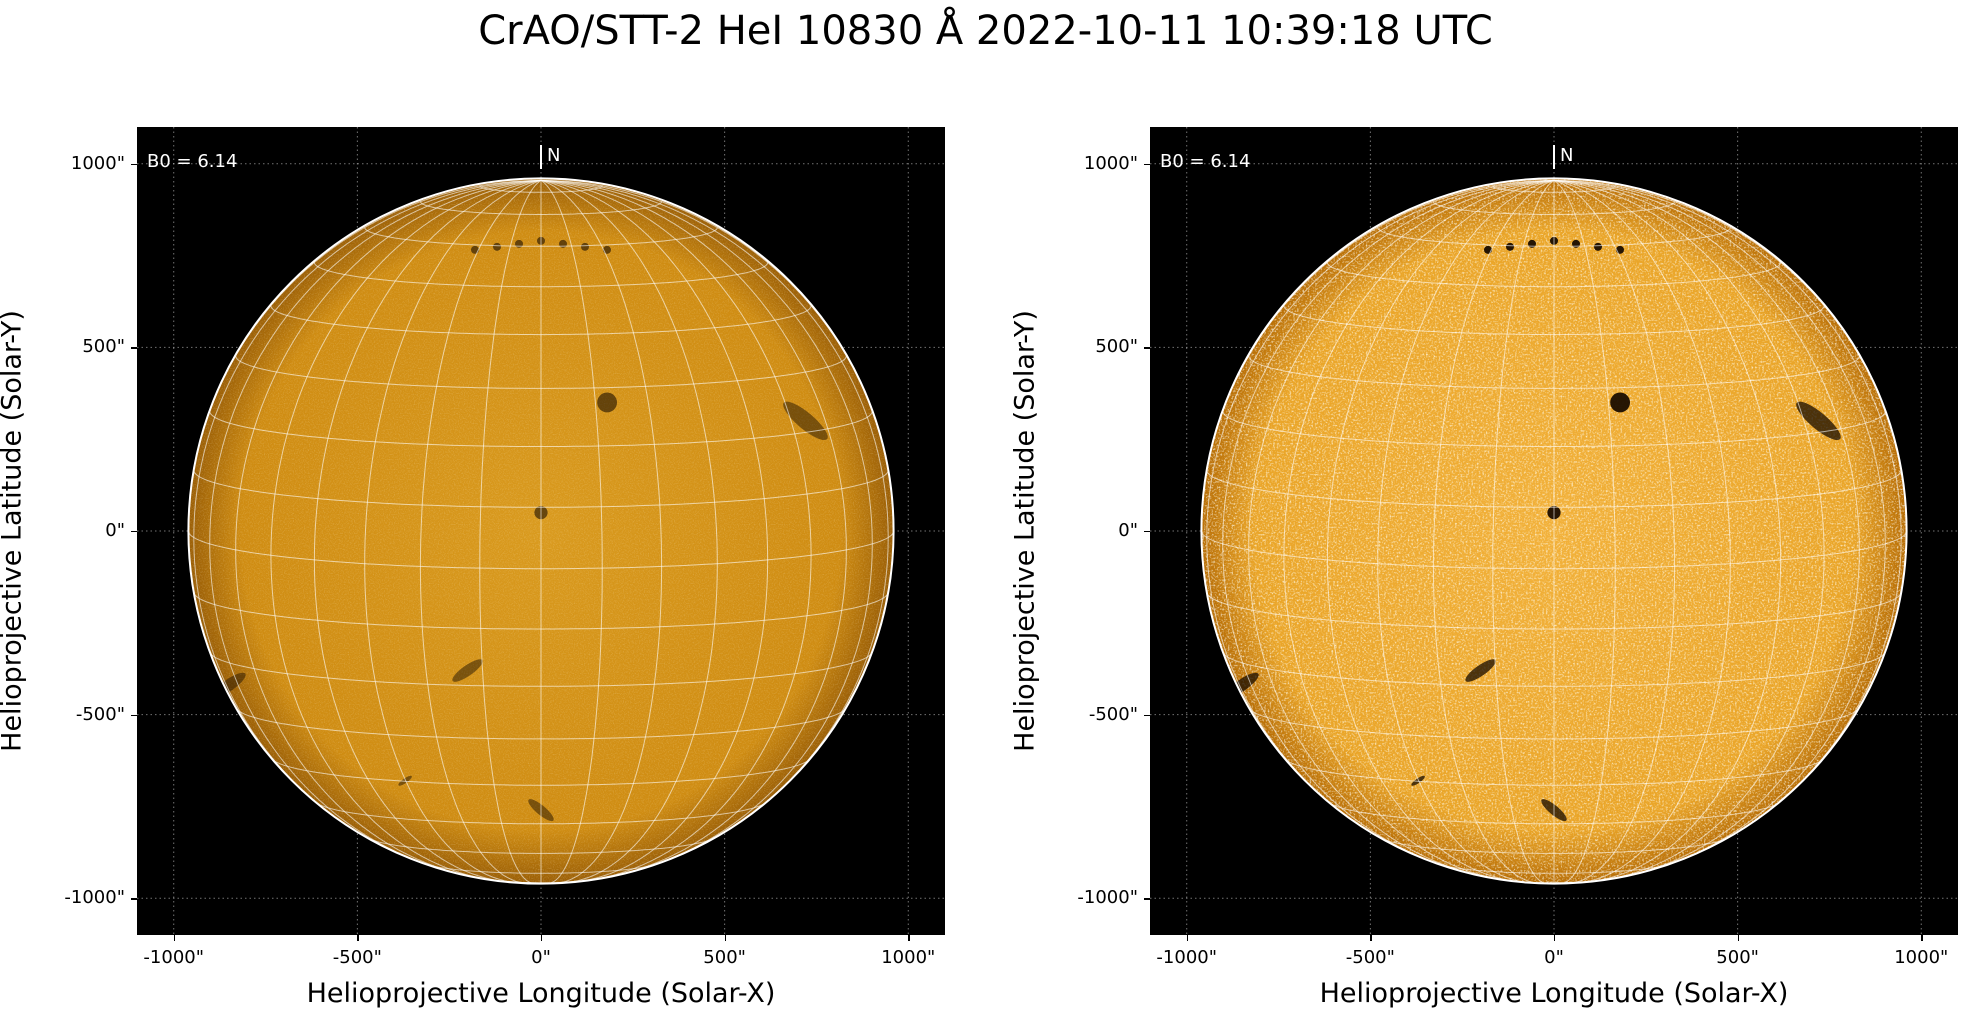 The image size is (1971, 1026). I want to click on x-tick-label: 500", so click(1737, 957).